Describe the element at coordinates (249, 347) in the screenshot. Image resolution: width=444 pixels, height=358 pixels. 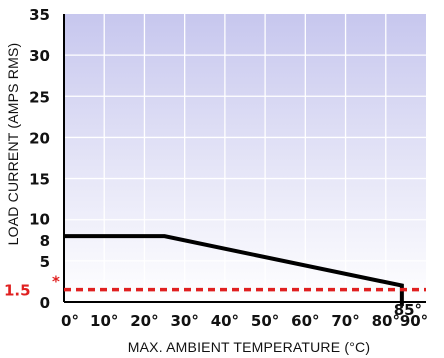
I see `x-axis-title: MAX. AMBIENT TEMPERATURE (°C)` at that location.